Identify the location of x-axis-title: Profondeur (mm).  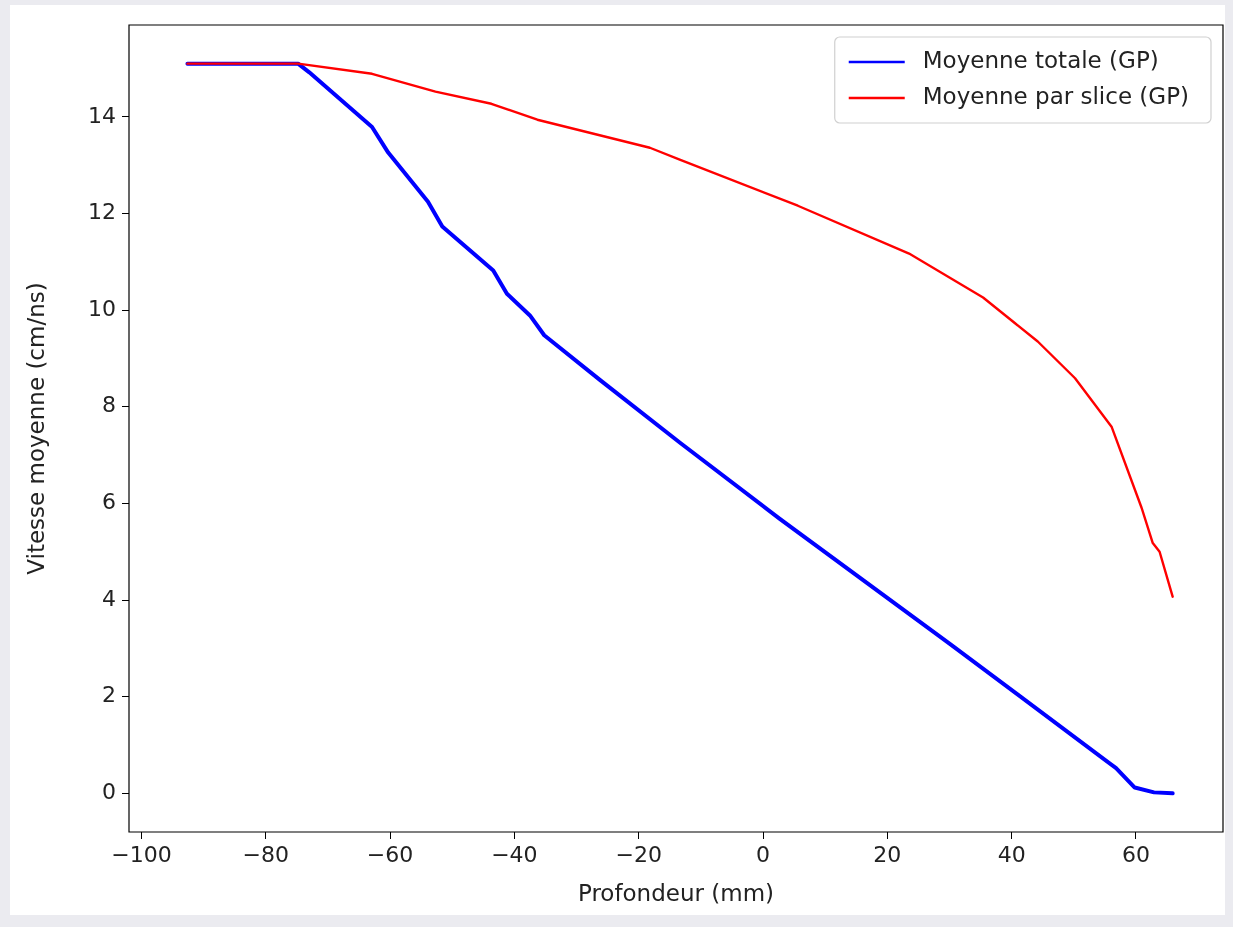
(676, 893).